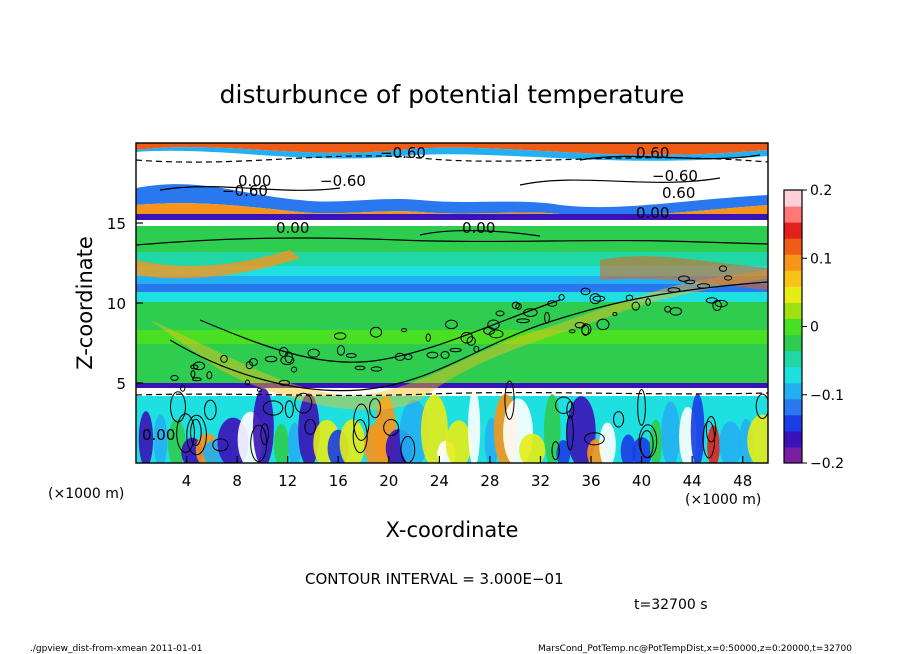 The image size is (904, 654). What do you see at coordinates (116, 649) in the screenshot?
I see `footer-left: ./gpview_dist-from-xmean 2011-01-01` at bounding box center [116, 649].